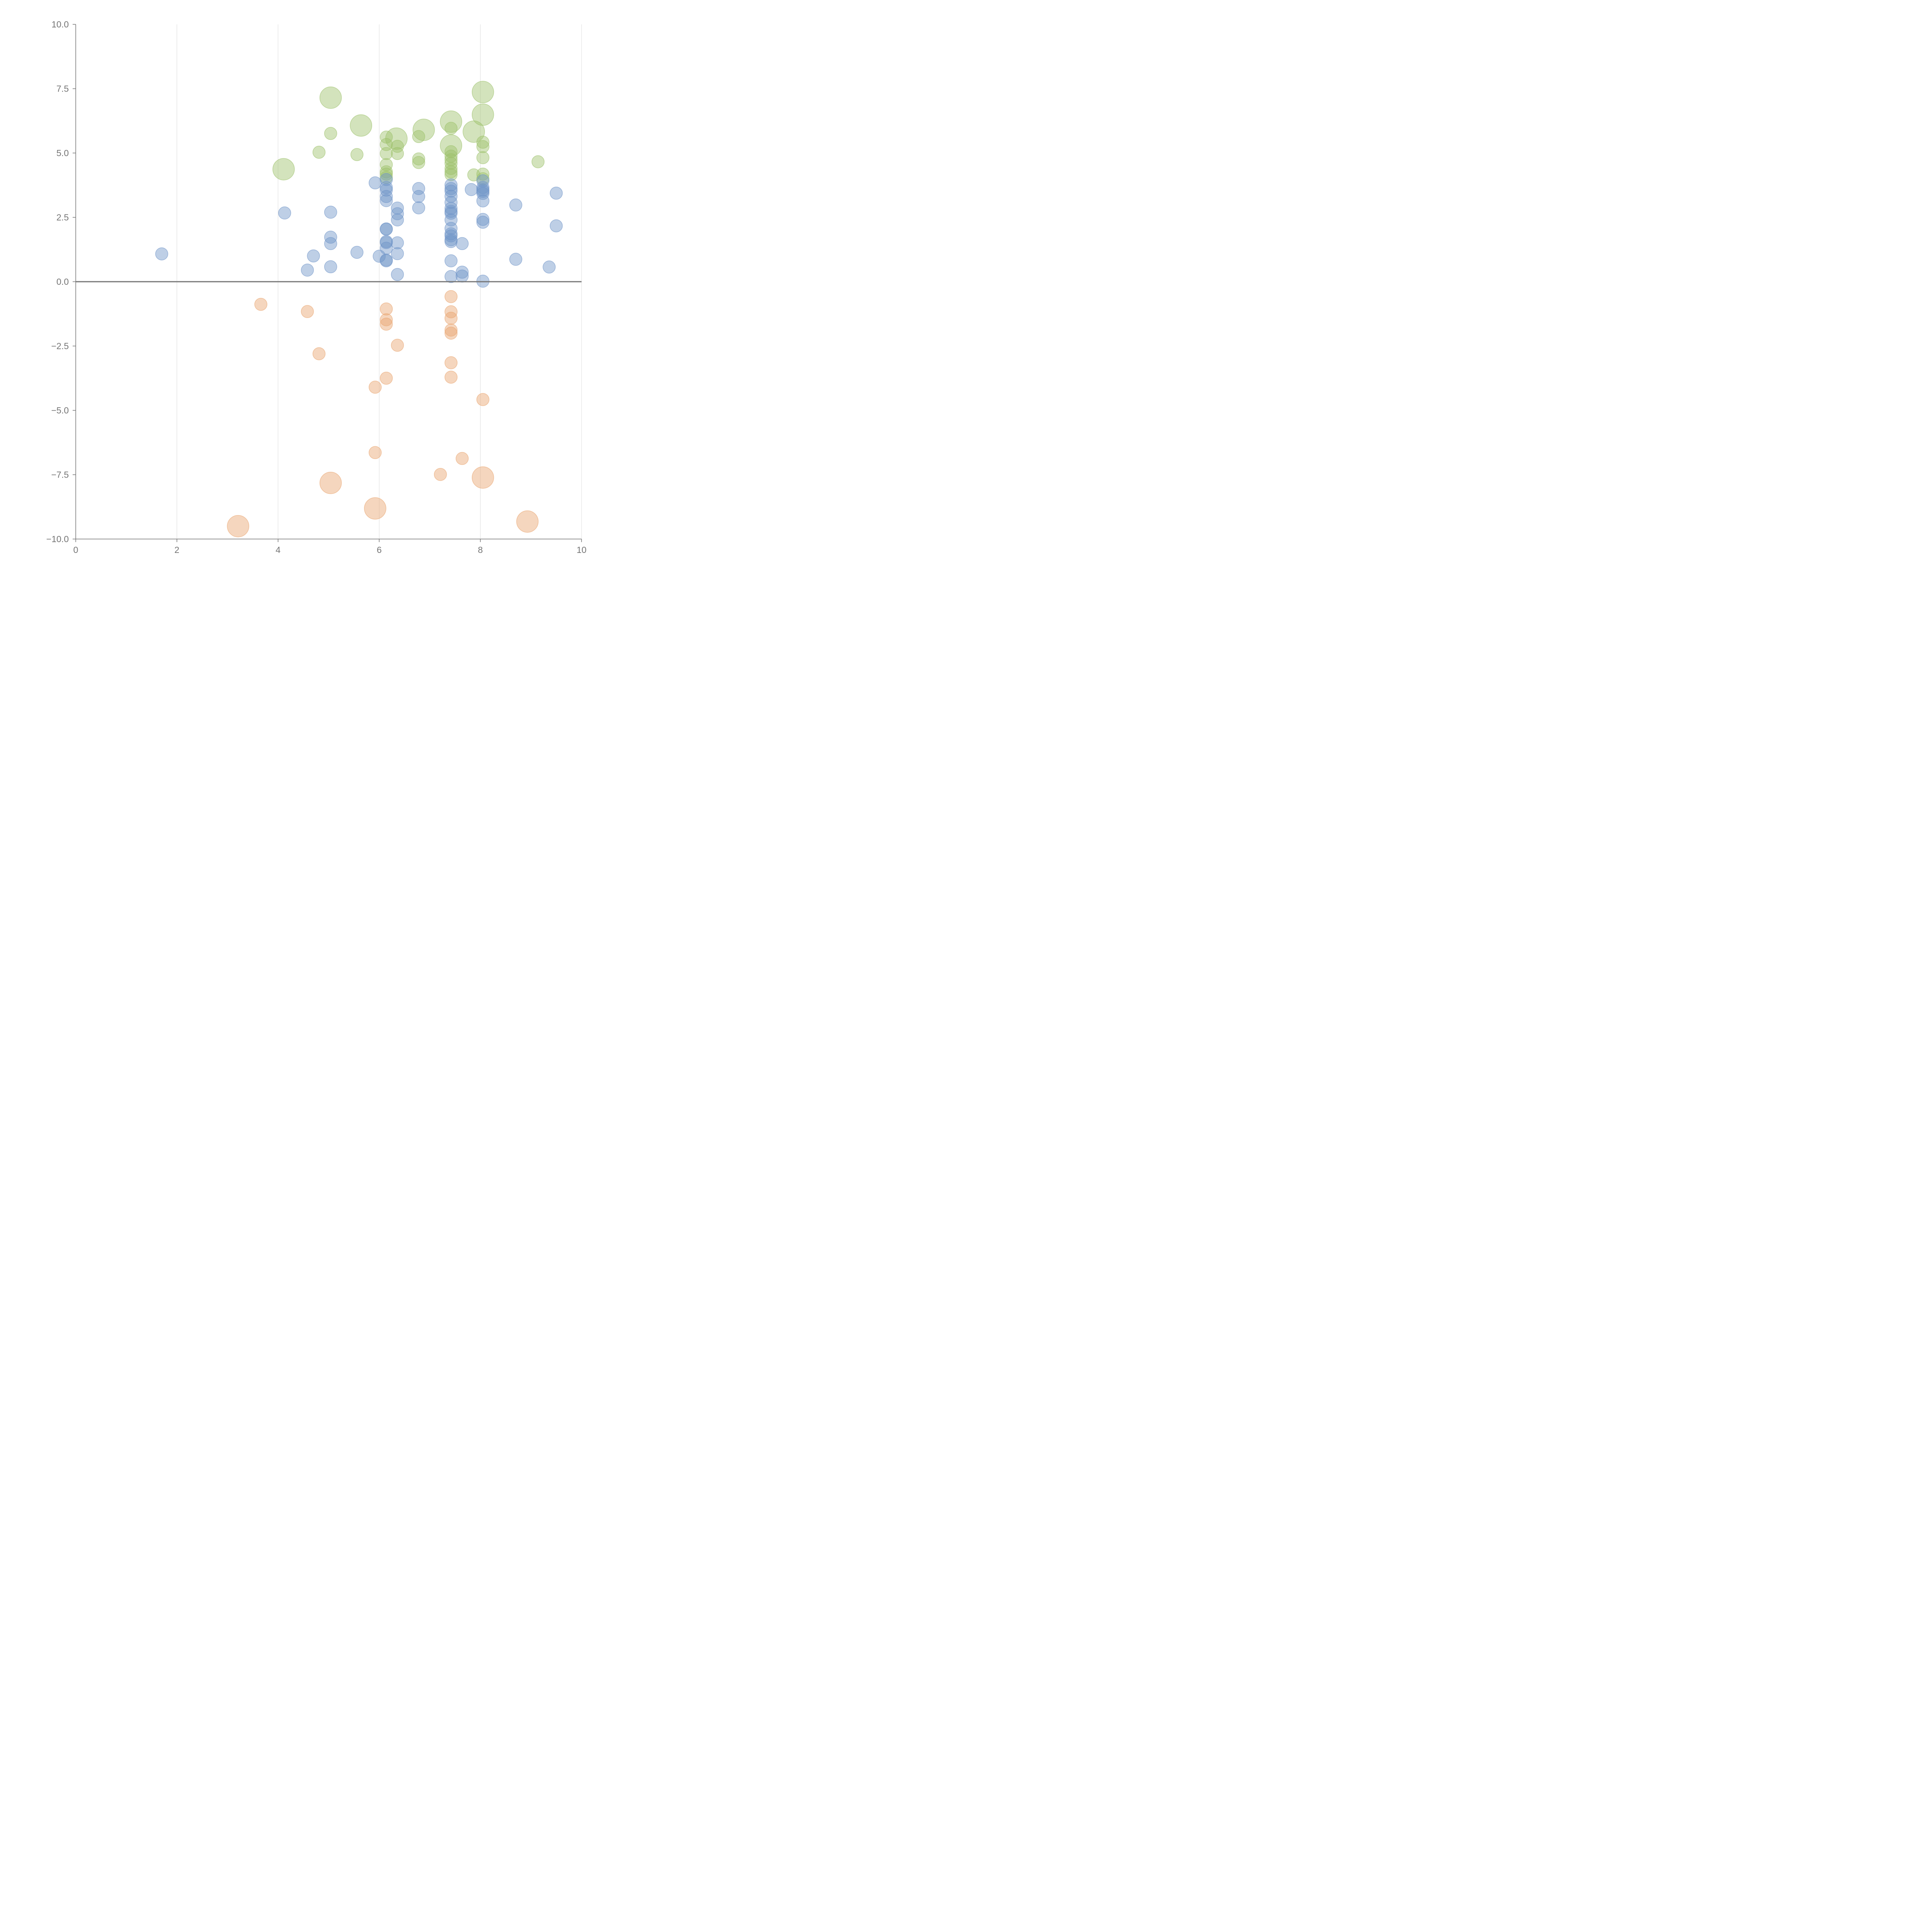 Image resolution: width=1932 pixels, height=1932 pixels. Describe the element at coordinates (176, 550) in the screenshot. I see `x-tick-label-2: 2` at that location.